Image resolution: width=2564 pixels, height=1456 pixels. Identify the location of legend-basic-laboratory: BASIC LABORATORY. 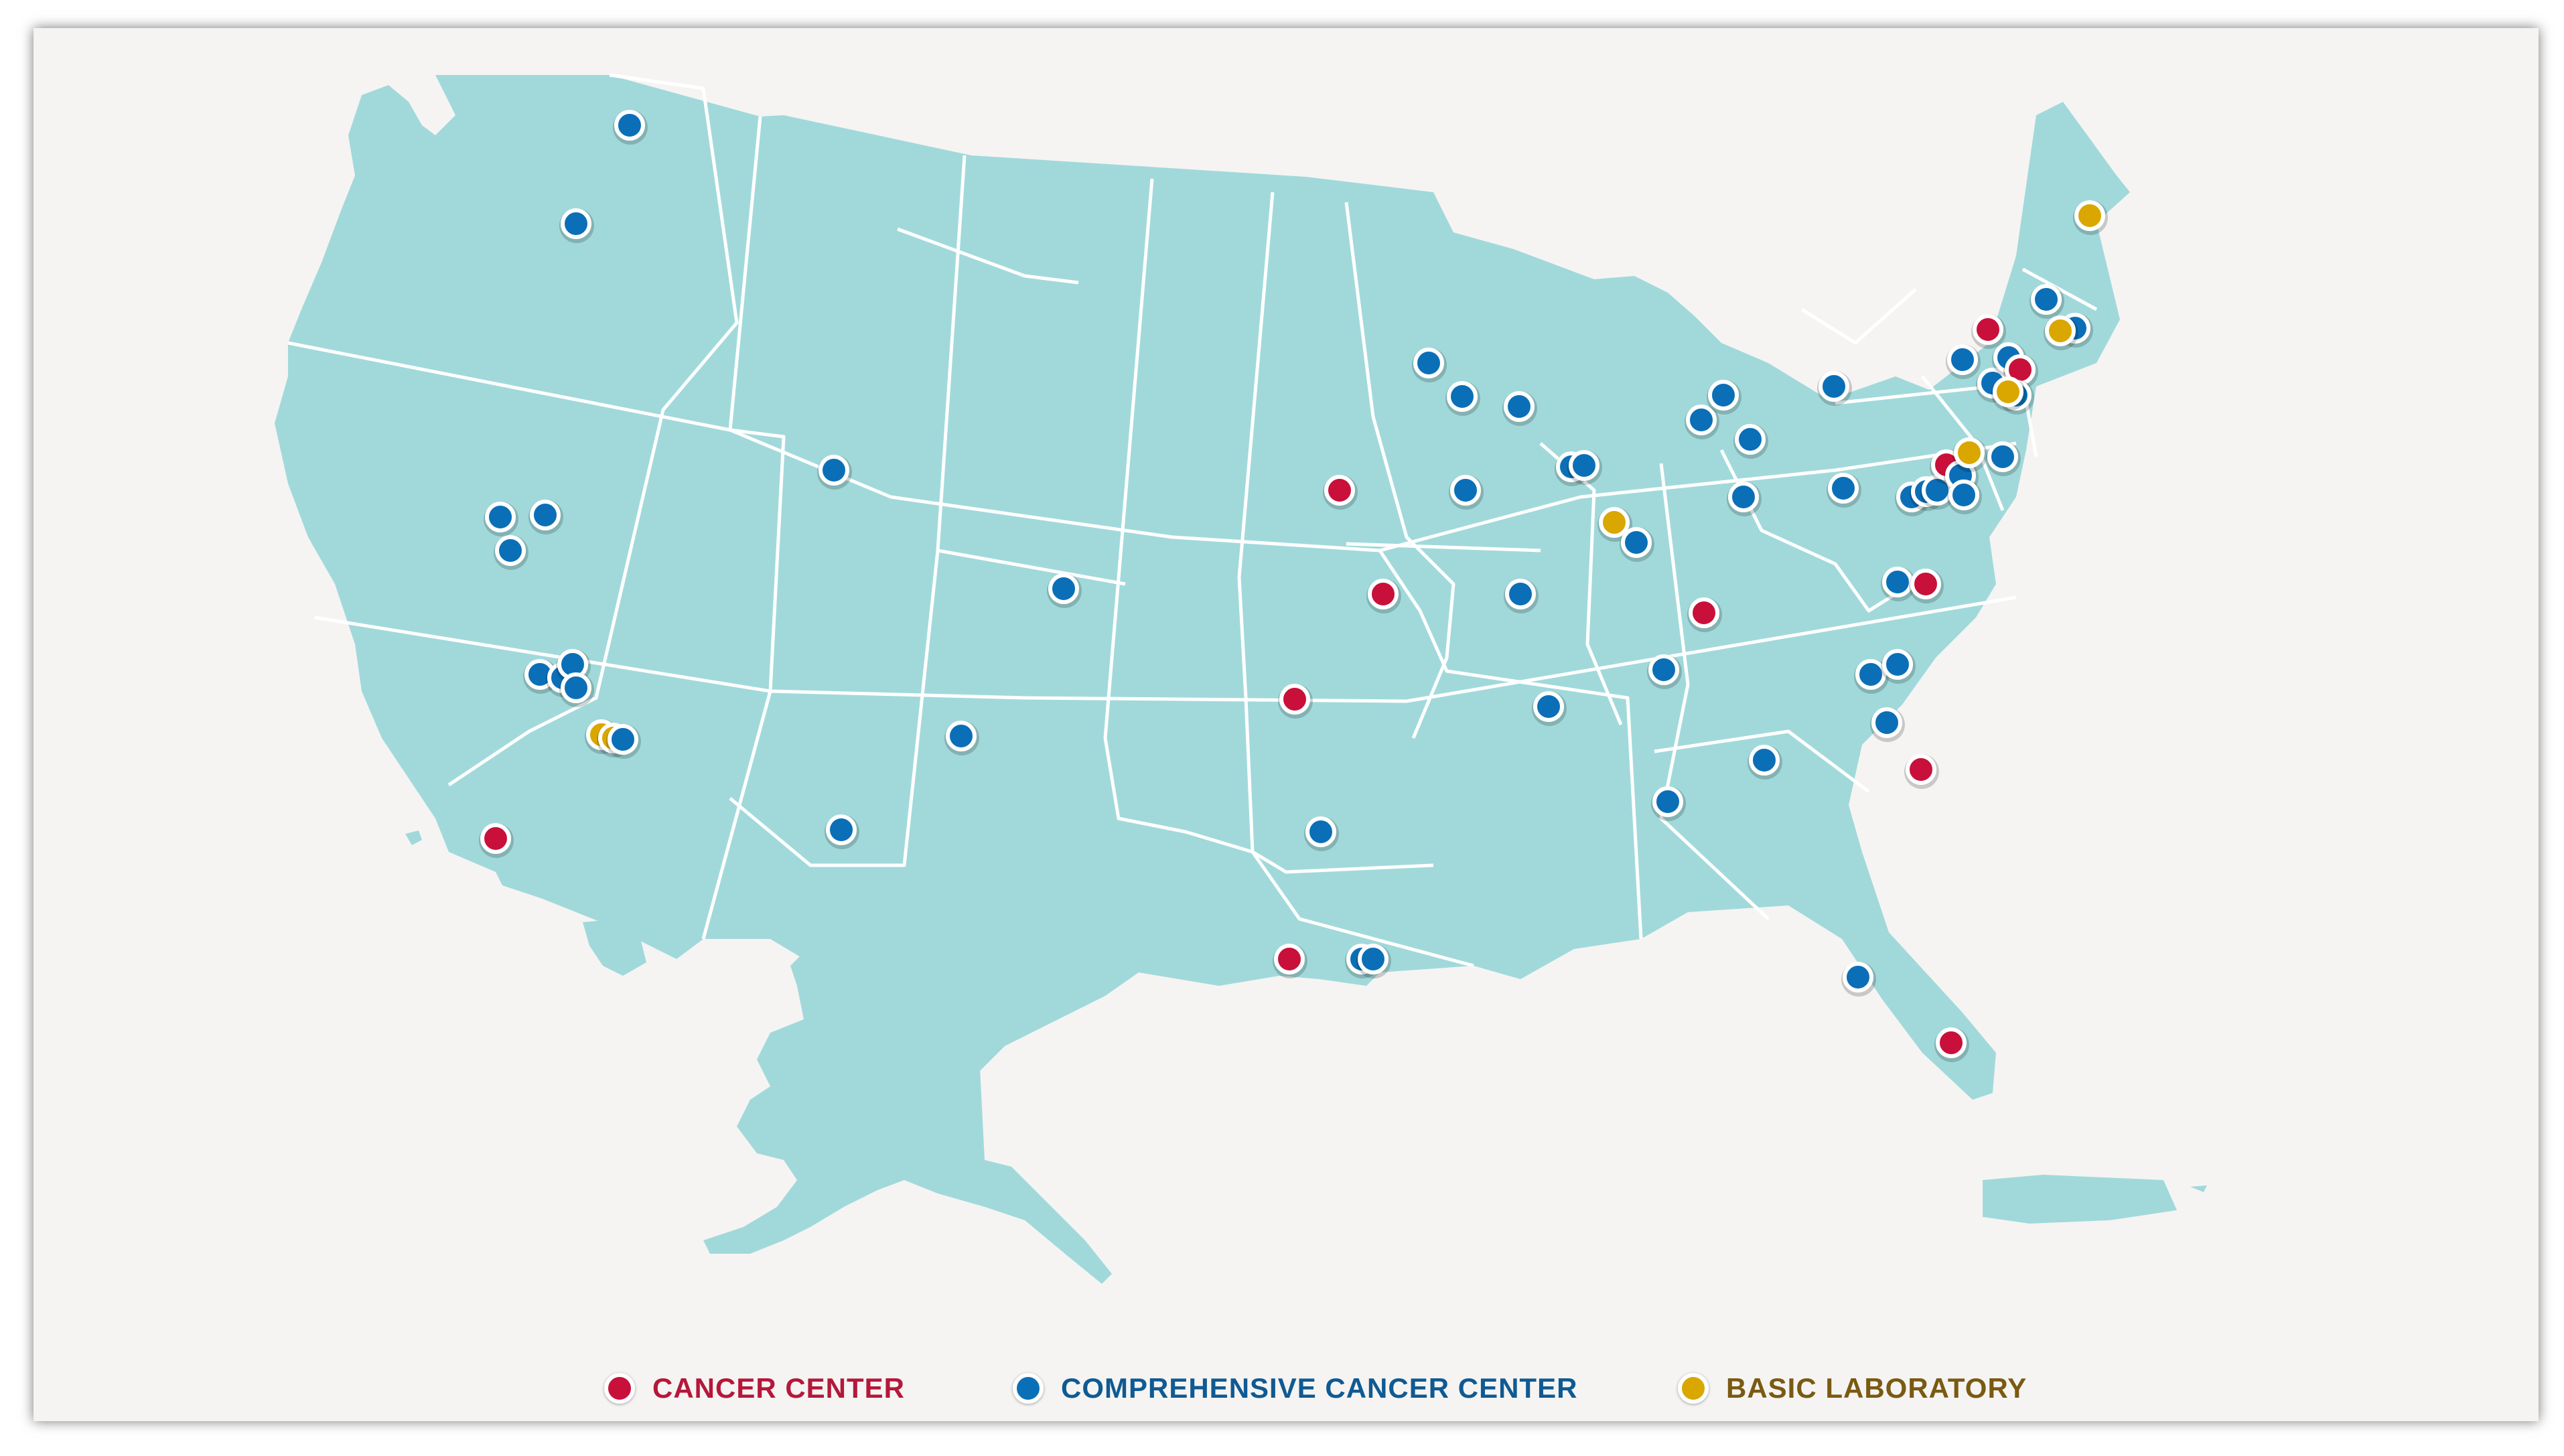
(1852, 1388).